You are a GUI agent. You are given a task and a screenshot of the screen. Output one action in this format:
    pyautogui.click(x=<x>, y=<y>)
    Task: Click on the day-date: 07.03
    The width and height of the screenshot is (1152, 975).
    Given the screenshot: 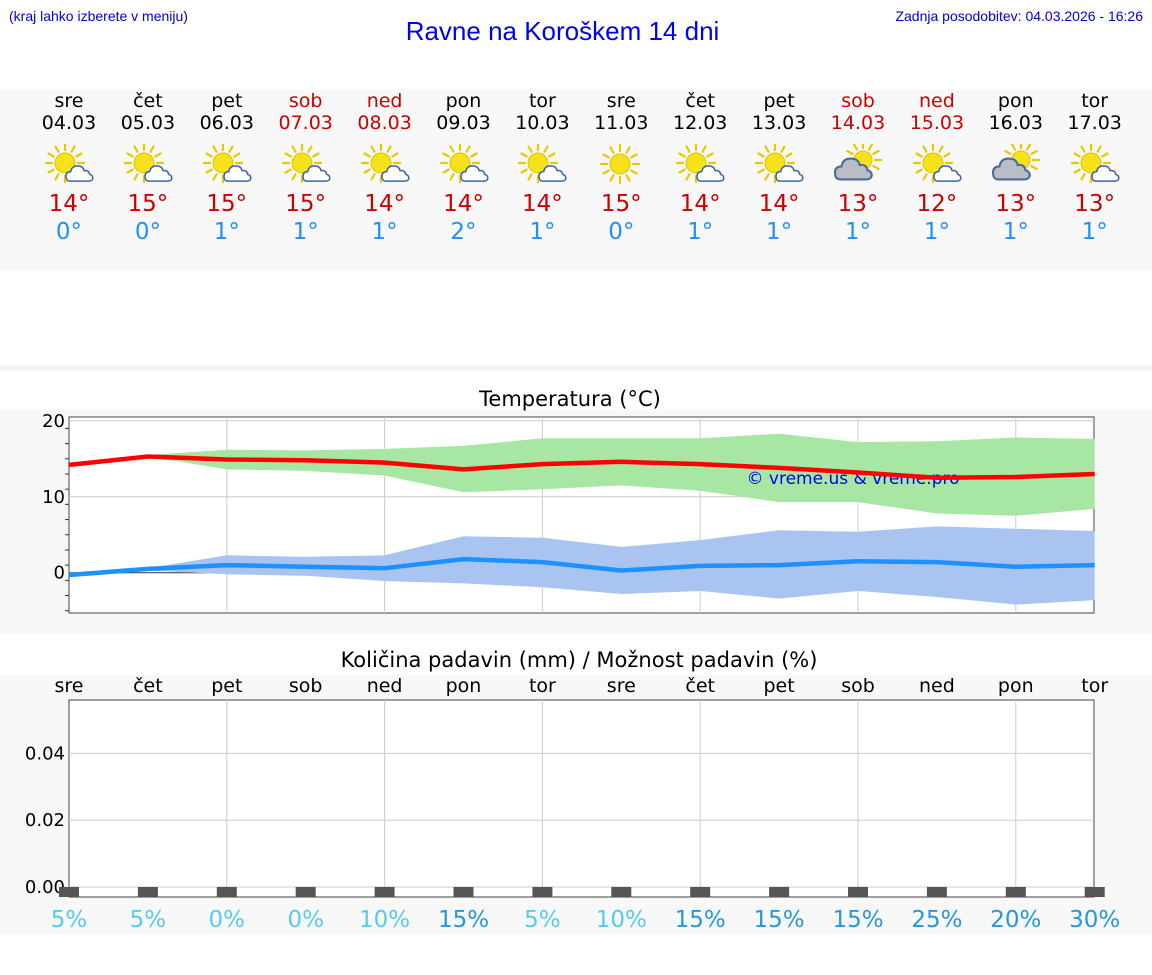 What is the action you would take?
    pyautogui.click(x=305, y=123)
    